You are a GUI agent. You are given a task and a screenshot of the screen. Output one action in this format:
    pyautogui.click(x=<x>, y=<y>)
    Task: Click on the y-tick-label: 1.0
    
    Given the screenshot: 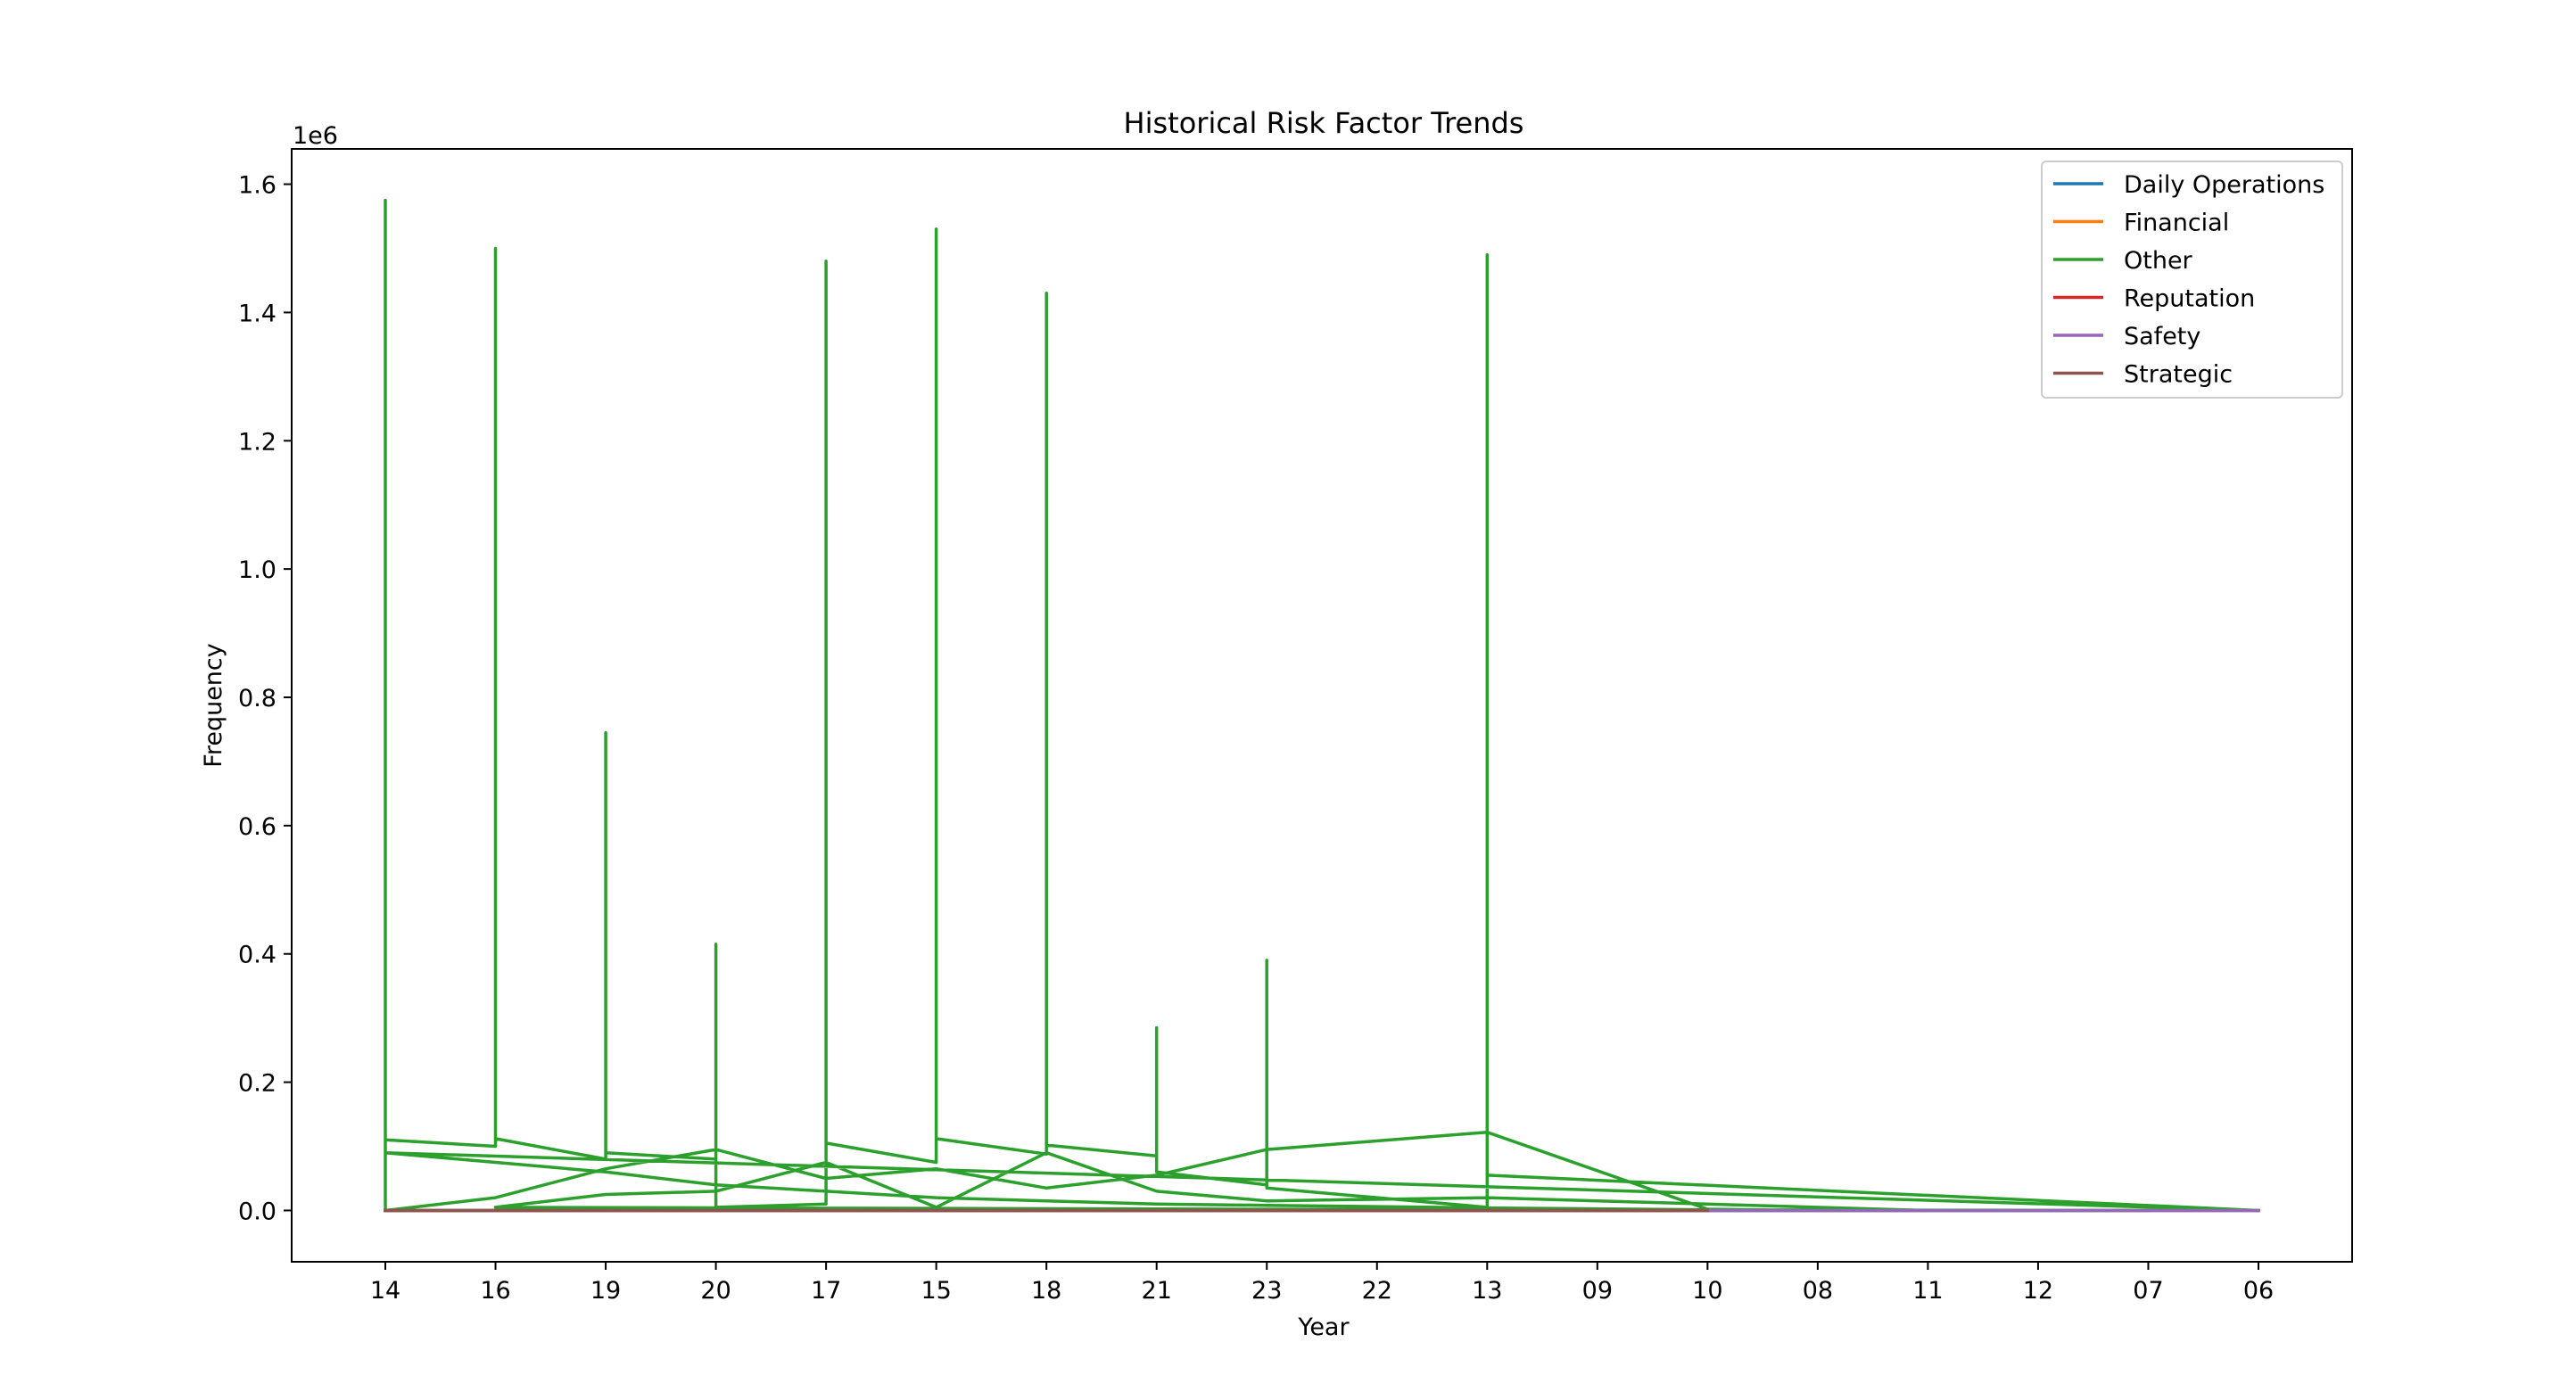 What is the action you would take?
    pyautogui.click(x=257, y=570)
    